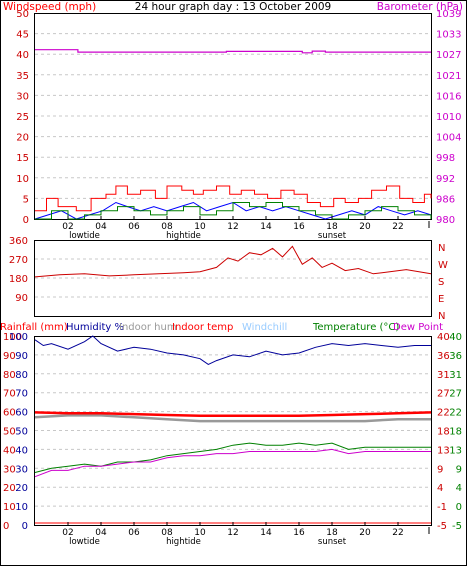  I want to click on wind-ytick-left: 20, so click(22, 138).